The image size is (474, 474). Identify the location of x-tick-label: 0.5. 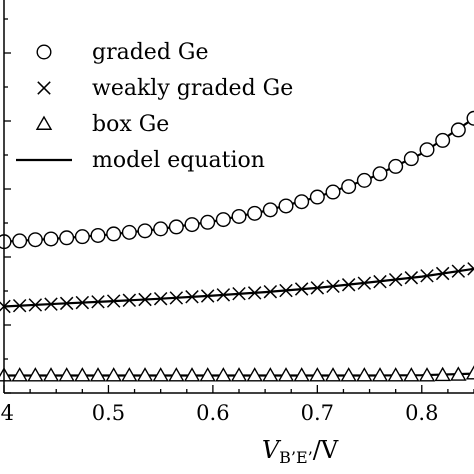
(108, 413).